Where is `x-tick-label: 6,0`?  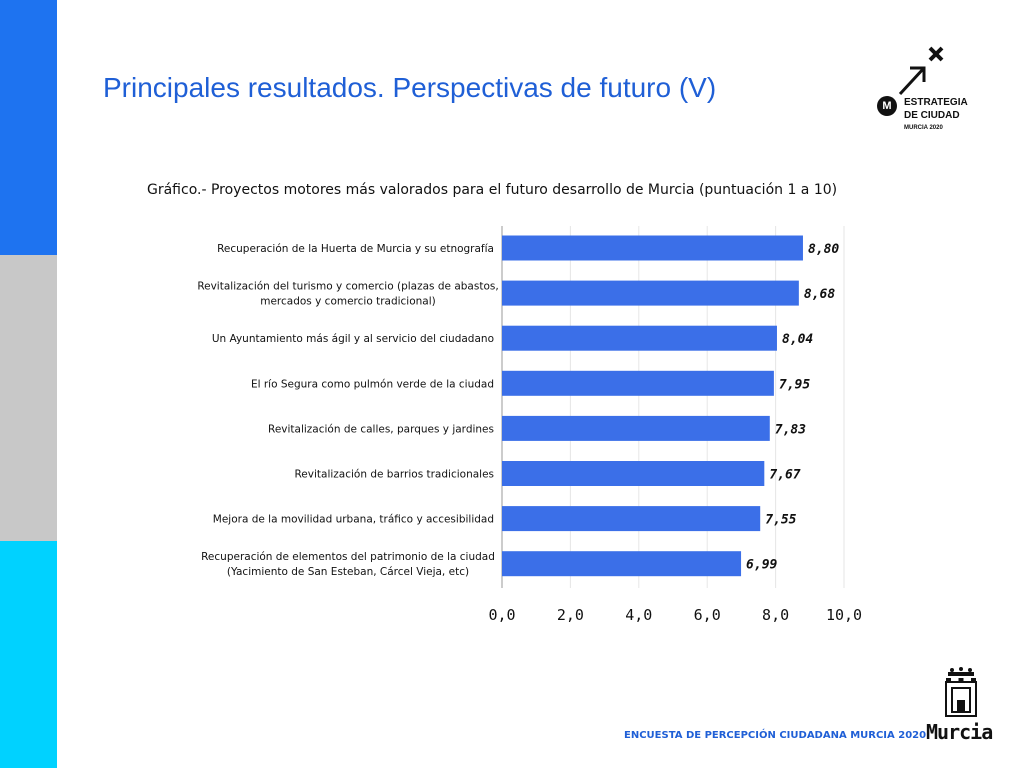
x-tick-label: 6,0 is located at coordinates (707, 615).